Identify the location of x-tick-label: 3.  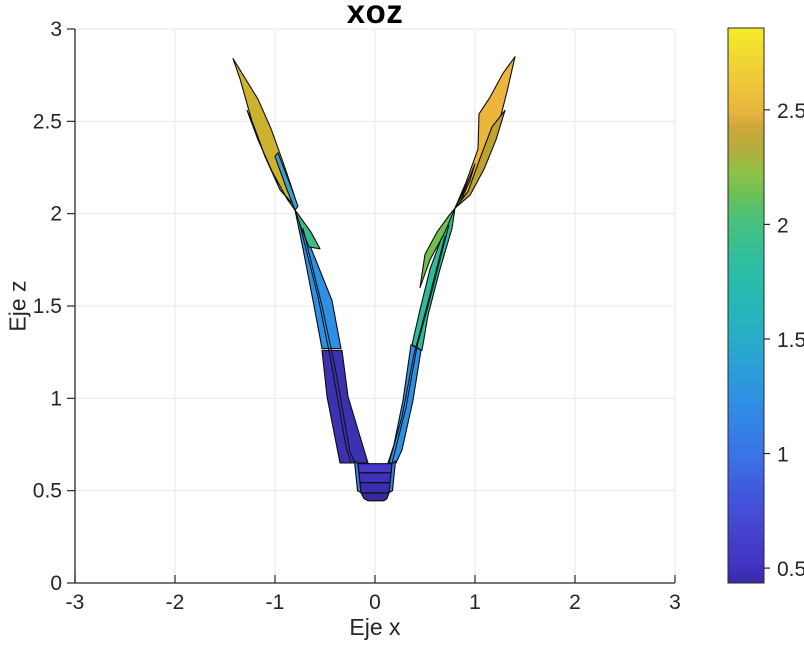
(675, 602).